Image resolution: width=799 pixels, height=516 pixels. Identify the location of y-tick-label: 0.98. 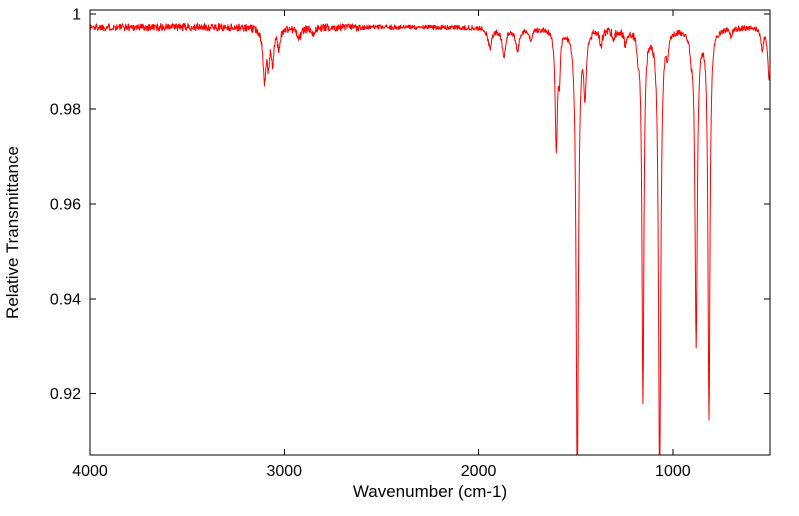
(65, 109).